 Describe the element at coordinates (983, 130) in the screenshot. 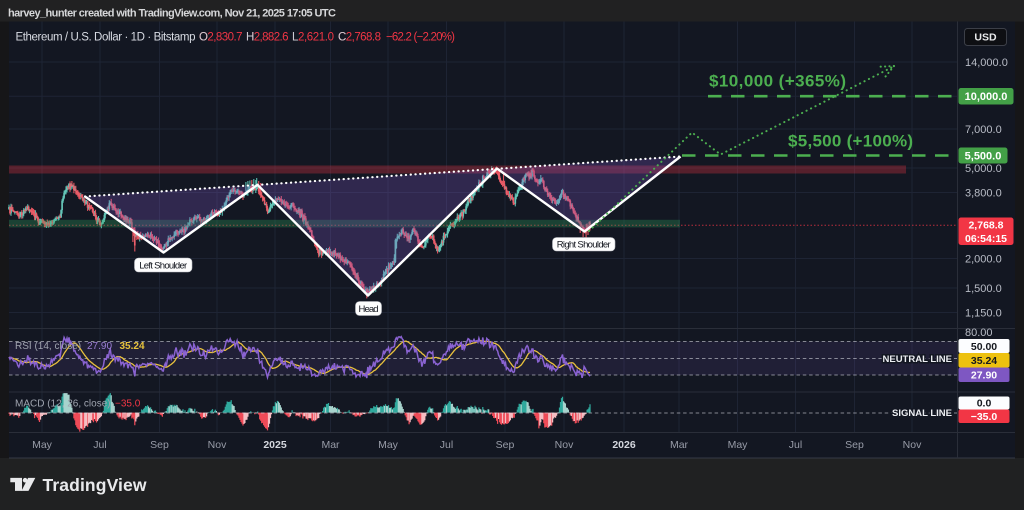

I see `svg-text: 7,000.0` at that location.